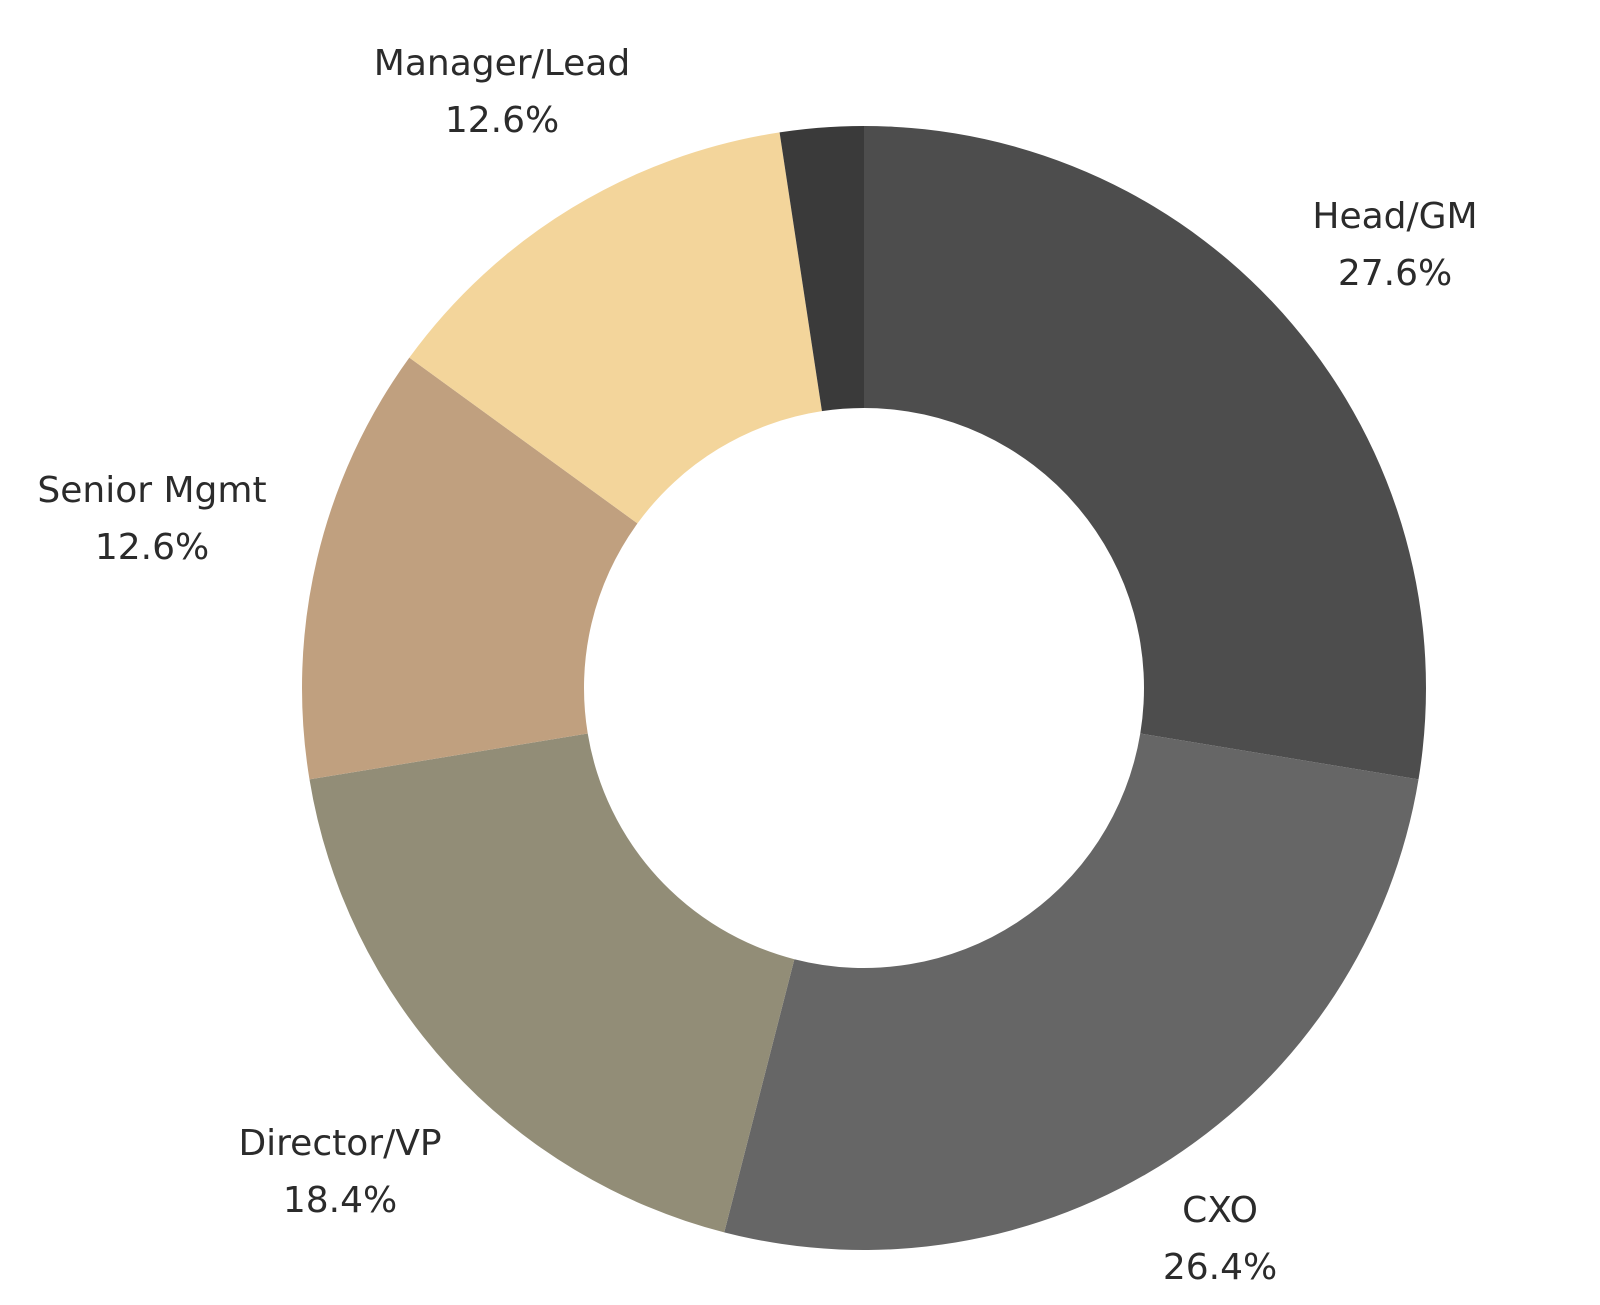 The height and width of the screenshot is (1305, 1600). What do you see at coordinates (339, 1143) in the screenshot?
I see `slice-label: Director/VP` at bounding box center [339, 1143].